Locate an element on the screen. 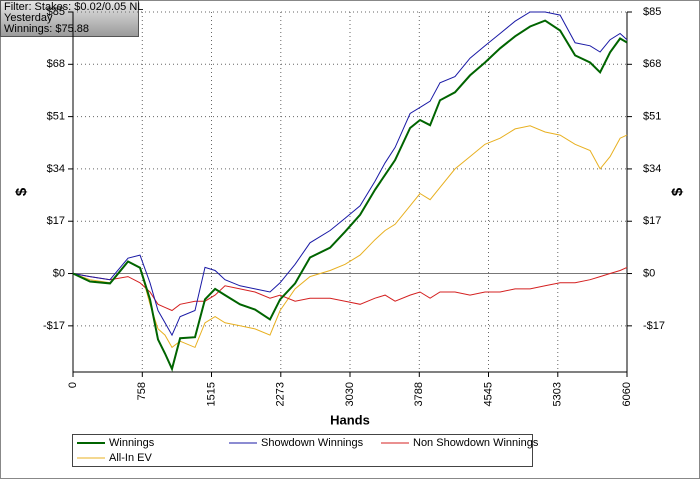  y-tick-label: $51 is located at coordinates (56, 117).